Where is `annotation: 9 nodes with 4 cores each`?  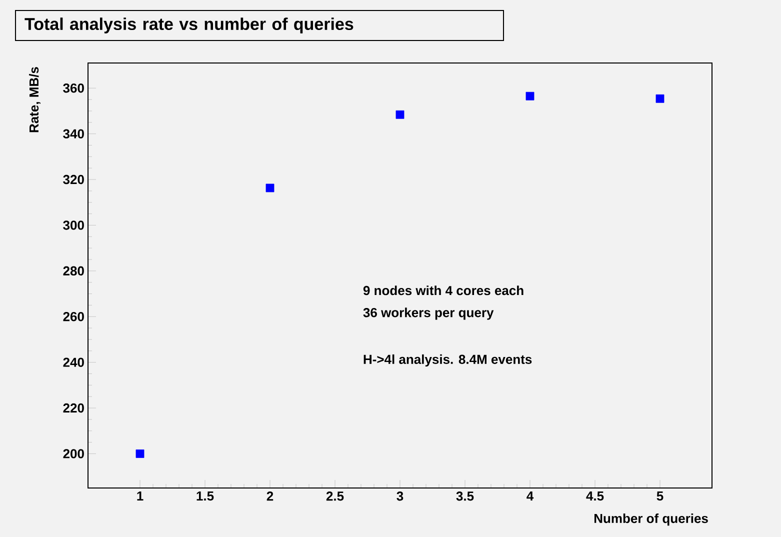 annotation: 9 nodes with 4 cores each is located at coordinates (443, 291).